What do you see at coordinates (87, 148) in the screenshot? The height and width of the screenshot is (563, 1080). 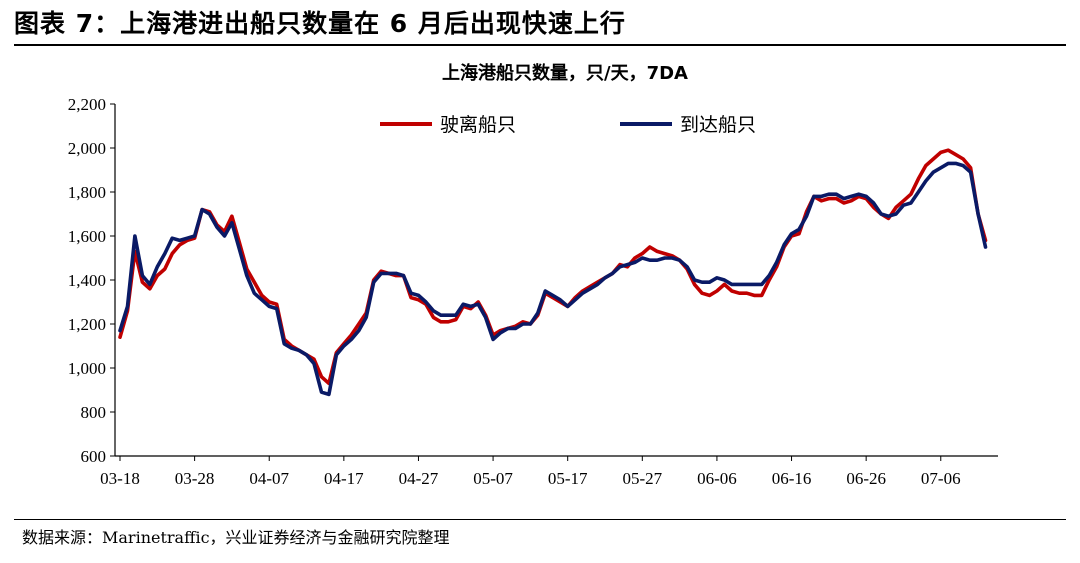 I see `y-tick-label: 2,000` at bounding box center [87, 148].